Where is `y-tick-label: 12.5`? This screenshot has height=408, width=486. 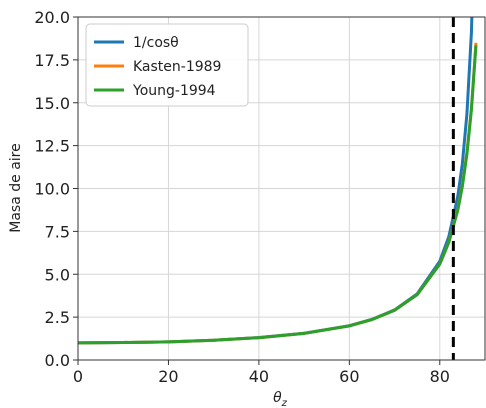 y-tick-label: 12.5 is located at coordinates (52, 146).